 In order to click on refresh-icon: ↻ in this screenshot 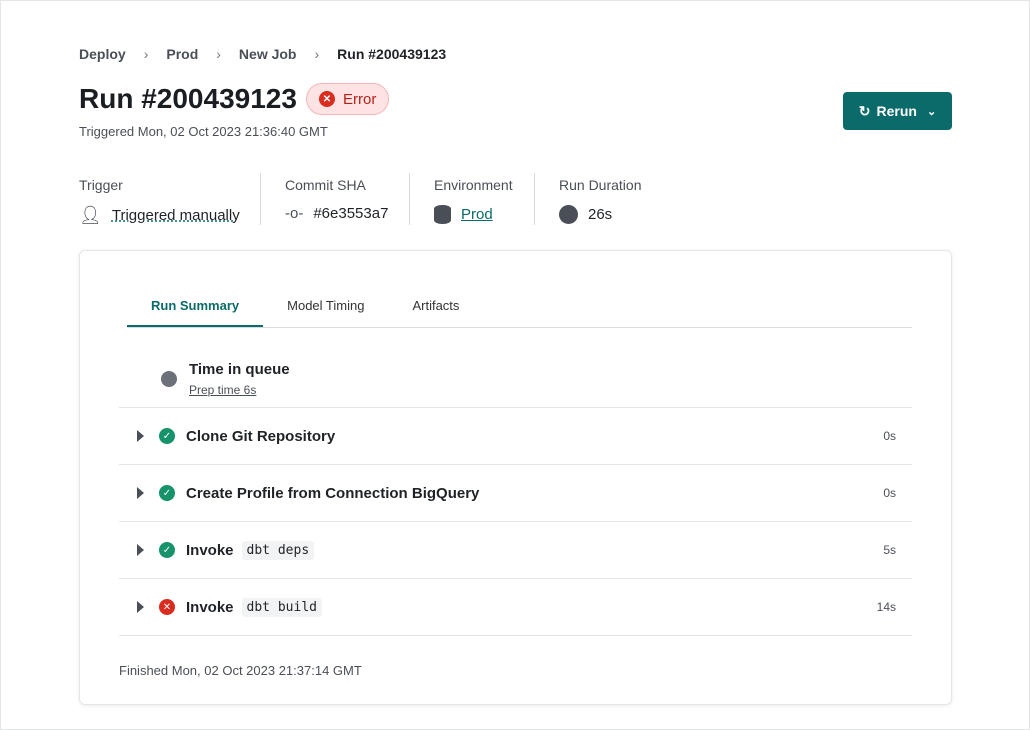, I will do `click(864, 110)`.